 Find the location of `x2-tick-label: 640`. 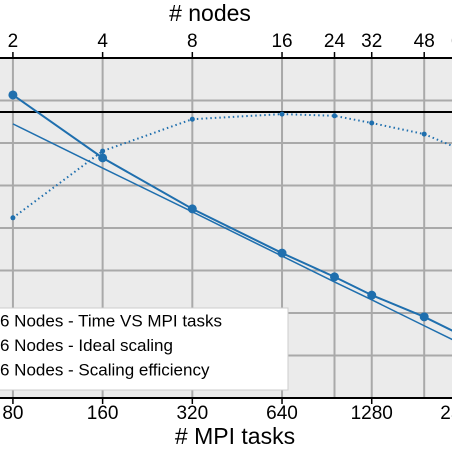

x2-tick-label: 640 is located at coordinates (282, 413).